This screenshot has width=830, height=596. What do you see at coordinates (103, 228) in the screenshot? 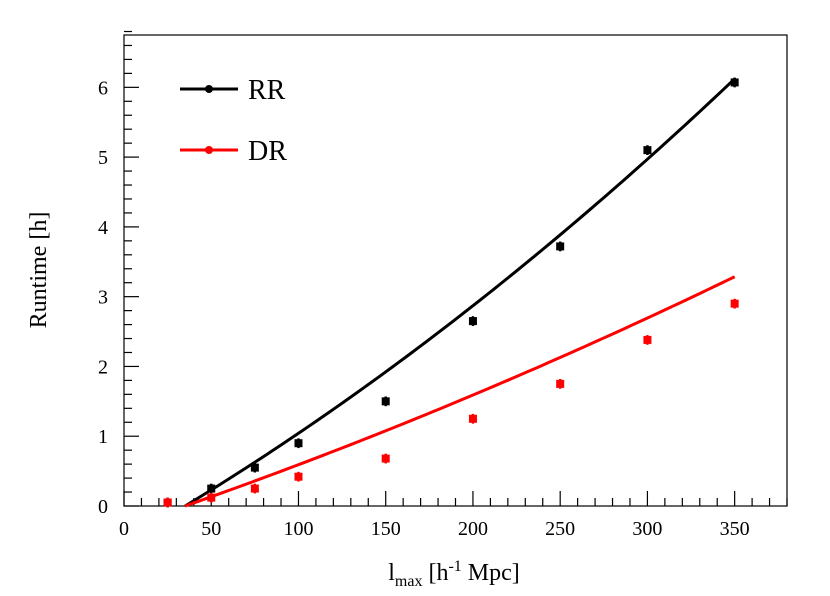
I see `y-tick-label: 4` at bounding box center [103, 228].